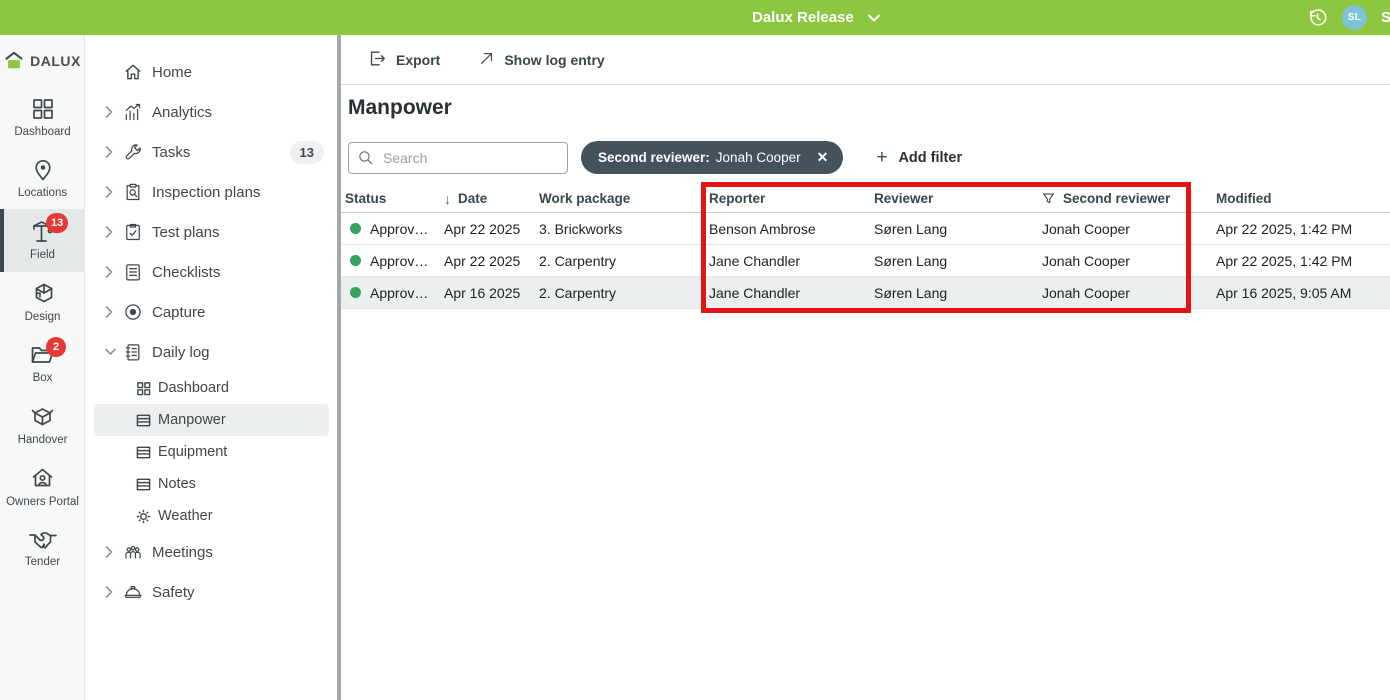 This screenshot has height=700, width=1390. What do you see at coordinates (133, 352) in the screenshot?
I see `daily-log-icon` at bounding box center [133, 352].